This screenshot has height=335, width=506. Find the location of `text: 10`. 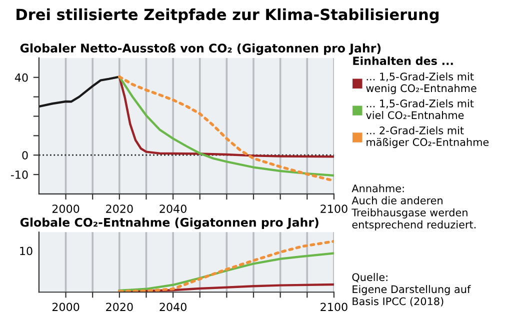

text: 10 is located at coordinates (26, 251).